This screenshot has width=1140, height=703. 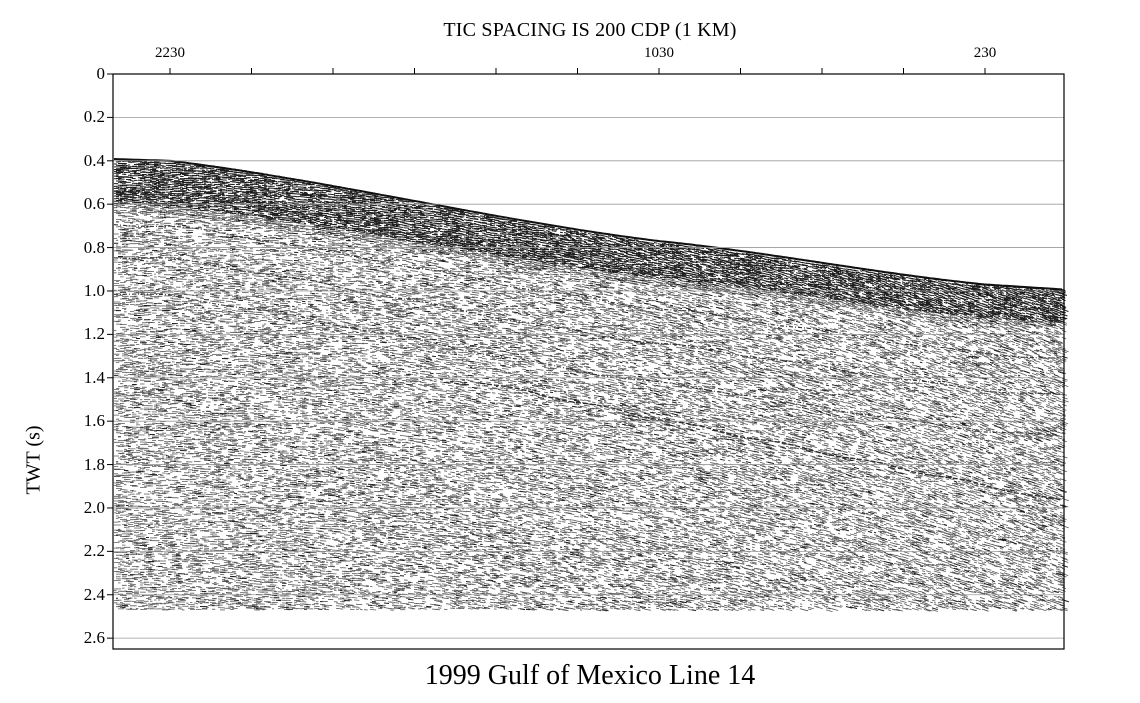 I want to click on twt-tick-label: 1.0, so click(x=94, y=290).